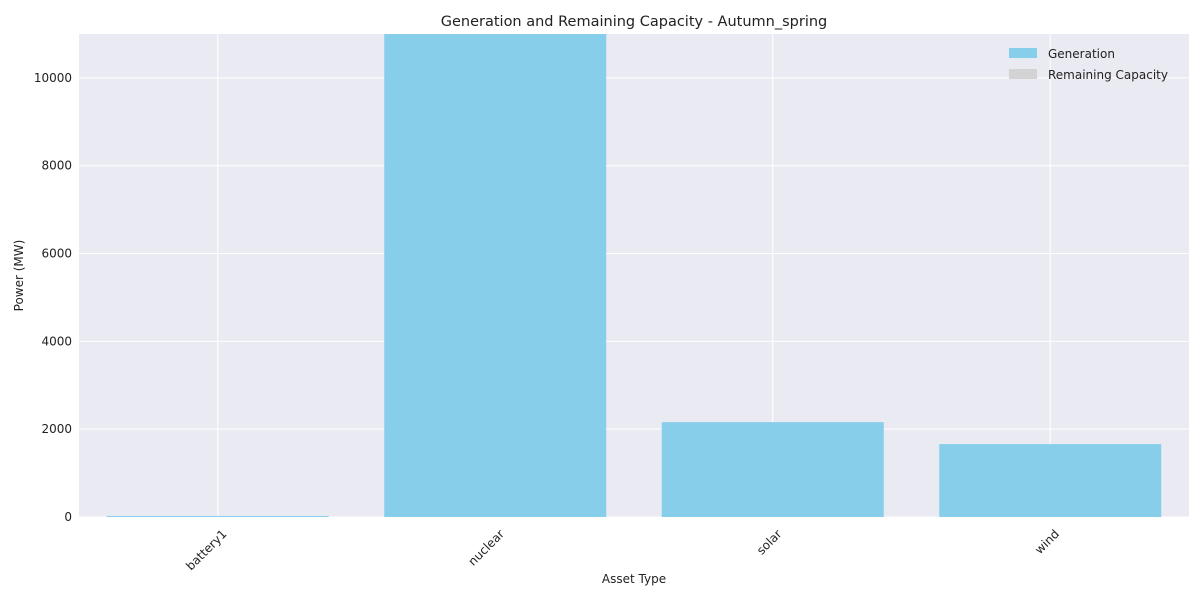 This screenshot has width=1200, height=600. I want to click on y-tick-label: 10000, so click(53, 78).